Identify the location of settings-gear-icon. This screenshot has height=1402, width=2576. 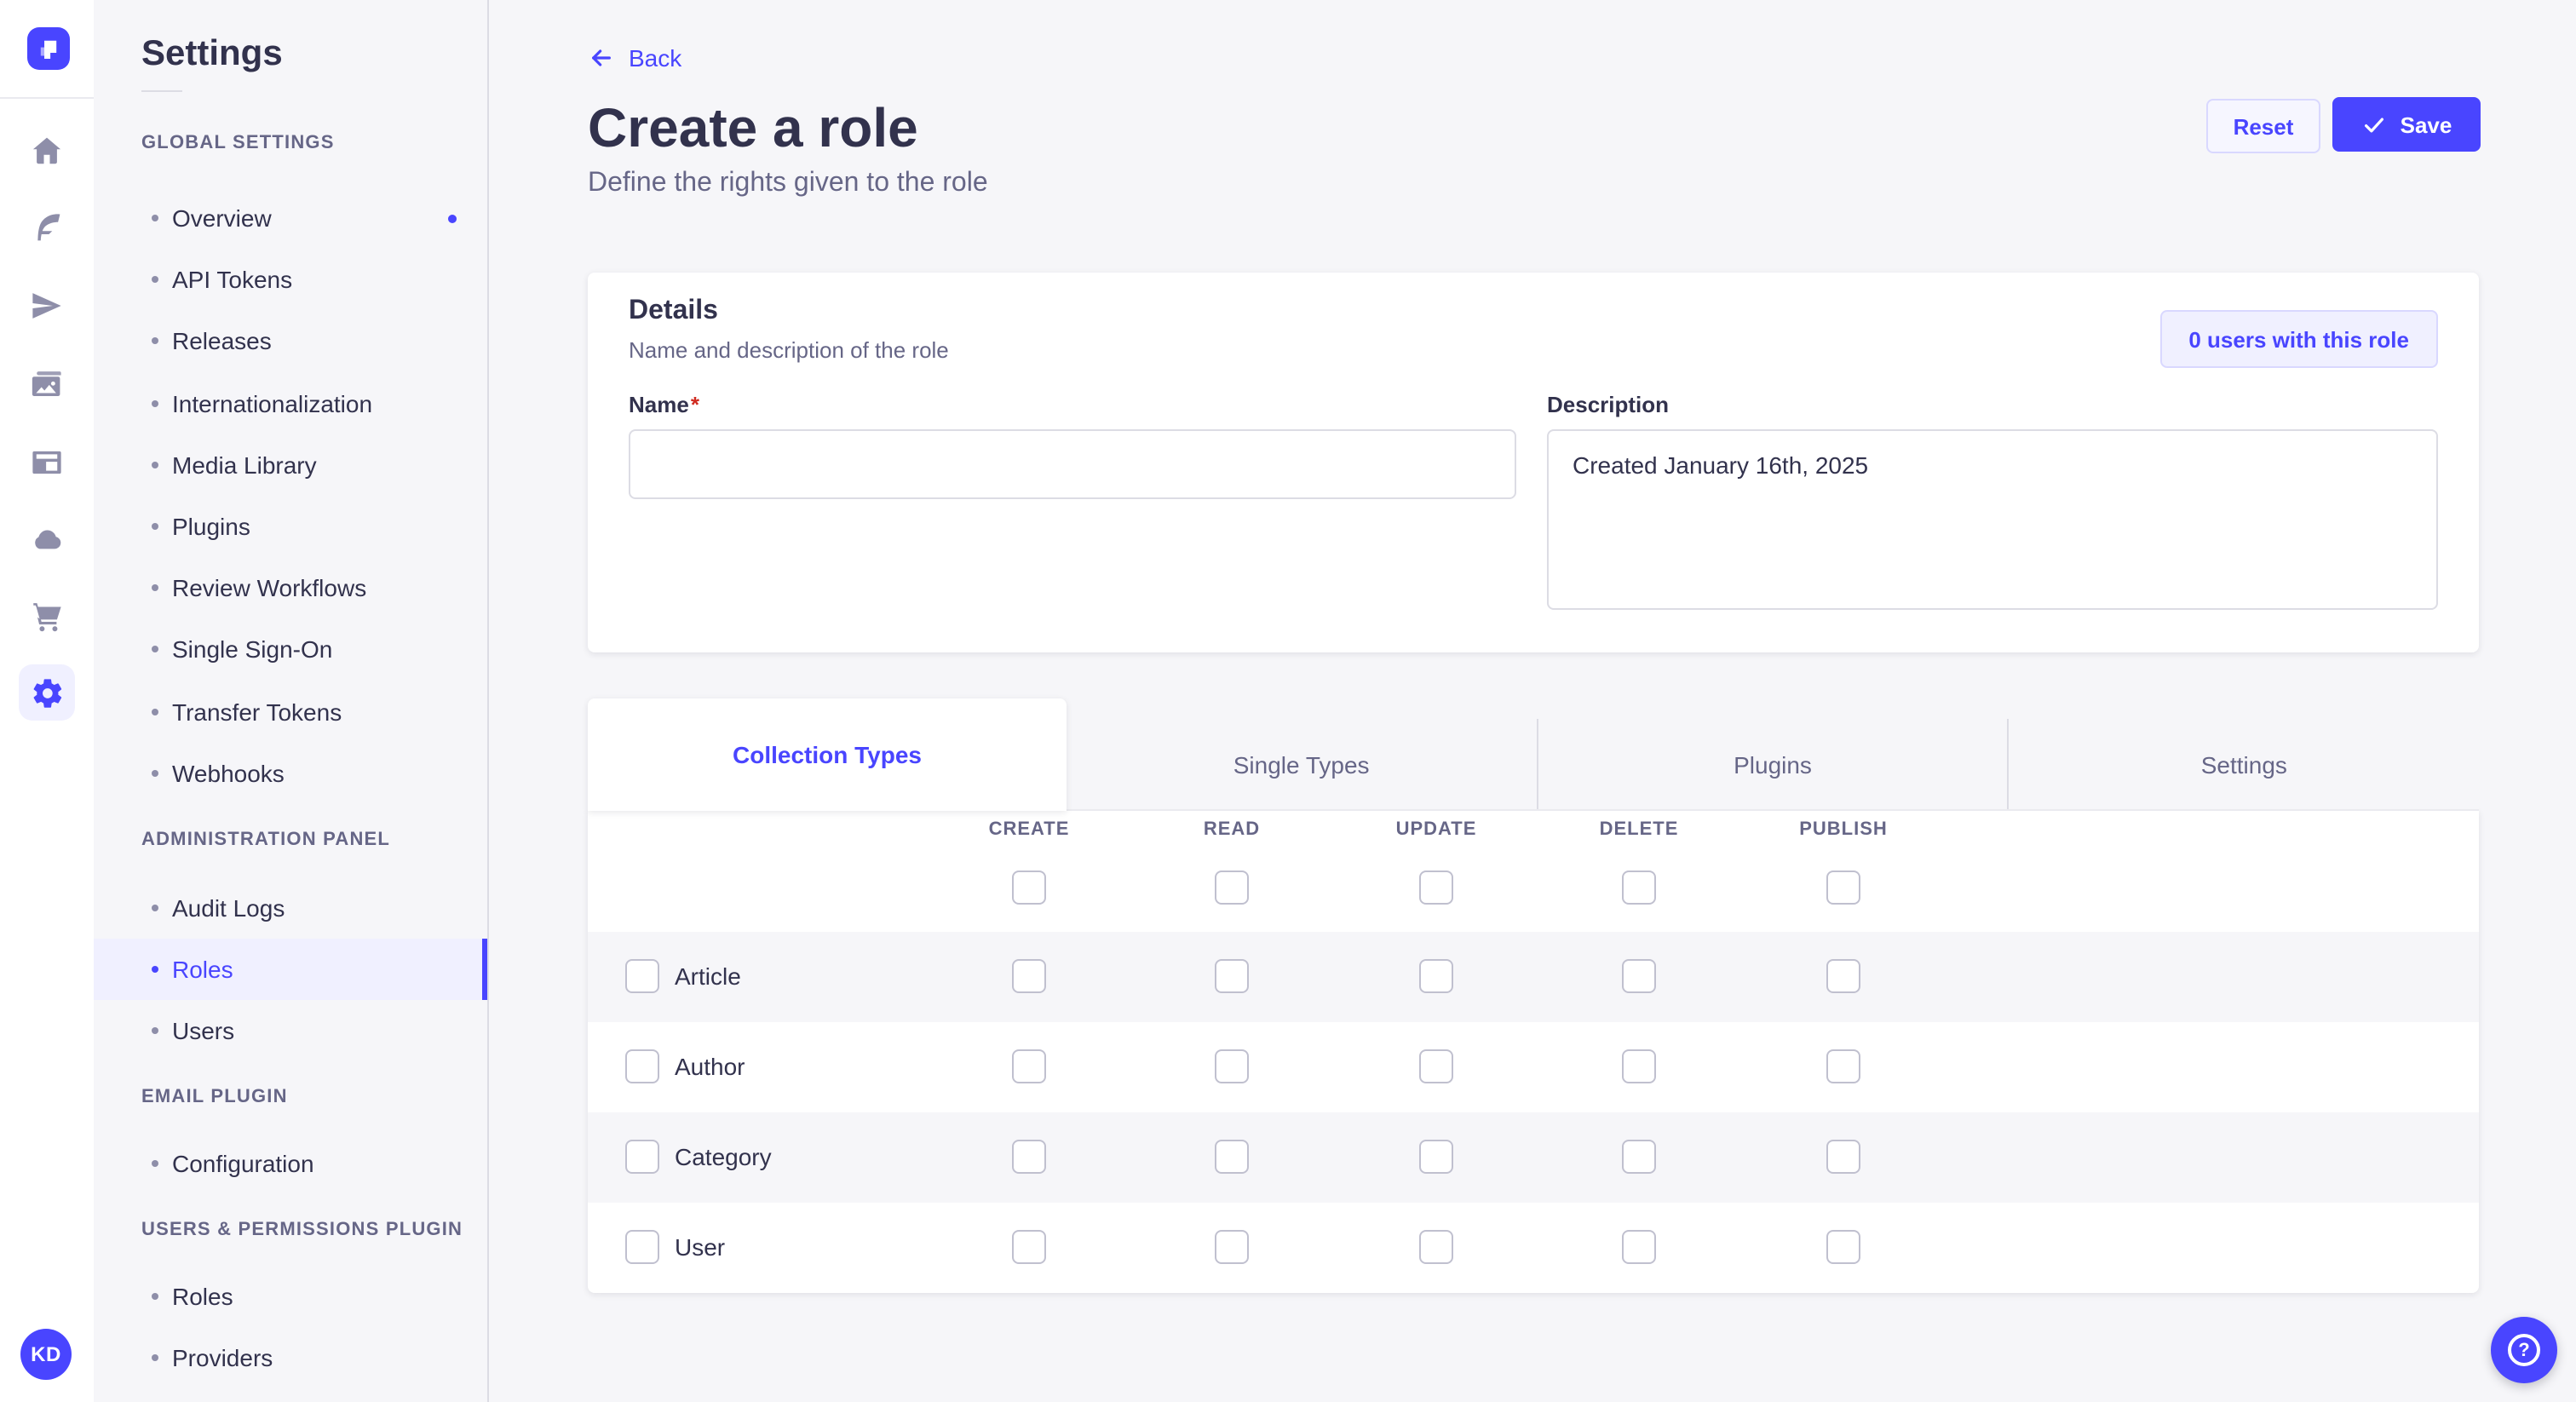
(47, 692).